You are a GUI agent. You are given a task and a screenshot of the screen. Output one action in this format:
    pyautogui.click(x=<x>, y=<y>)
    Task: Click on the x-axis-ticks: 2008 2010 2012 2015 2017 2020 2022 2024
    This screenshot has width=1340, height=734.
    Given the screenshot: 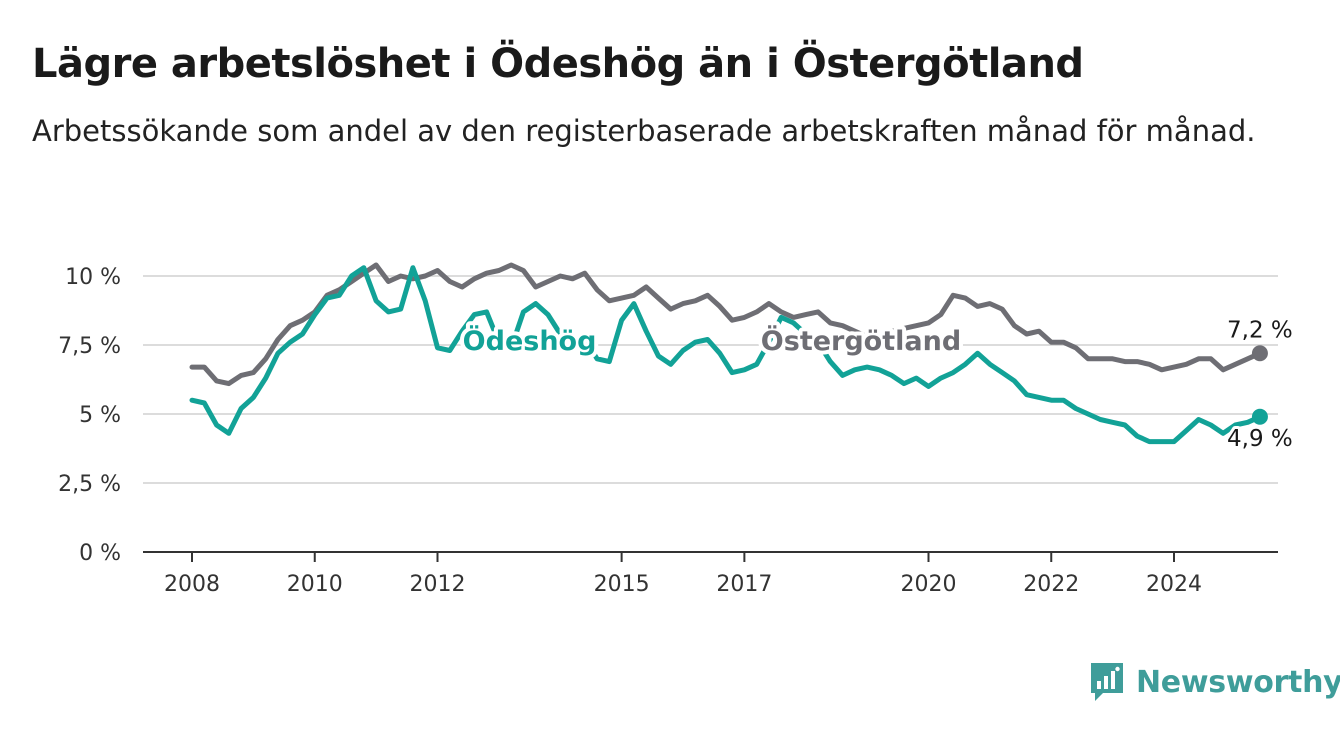 What is the action you would take?
    pyautogui.click(x=683, y=574)
    